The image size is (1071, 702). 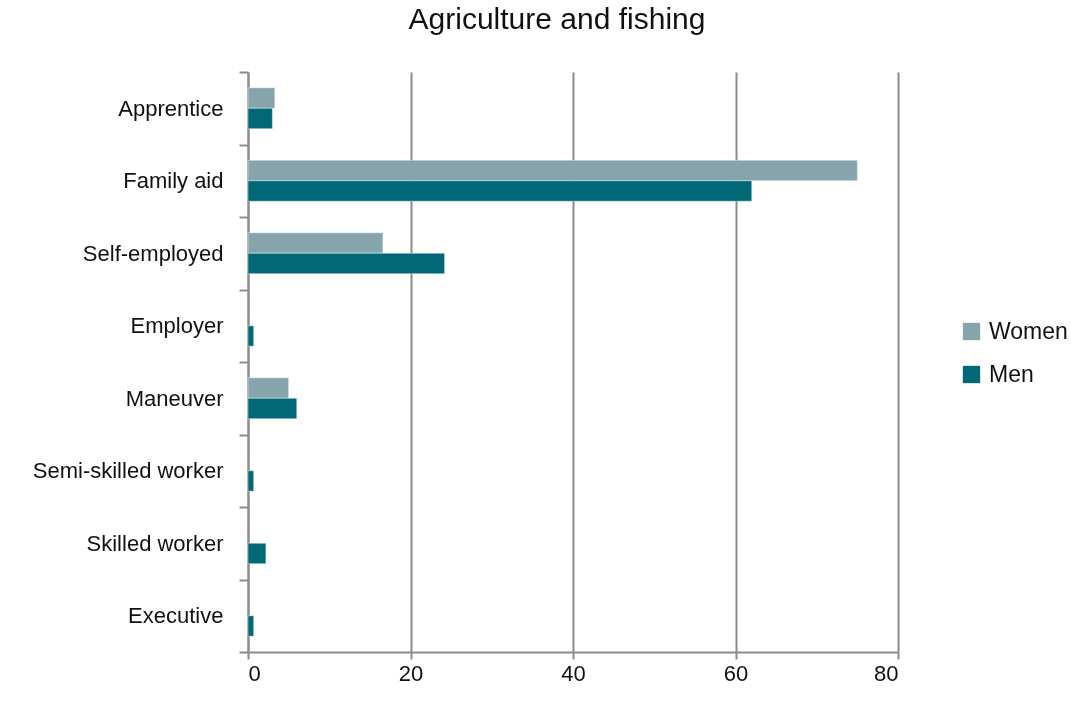 I want to click on y-tick-label: Skilled worker, so click(x=155, y=543).